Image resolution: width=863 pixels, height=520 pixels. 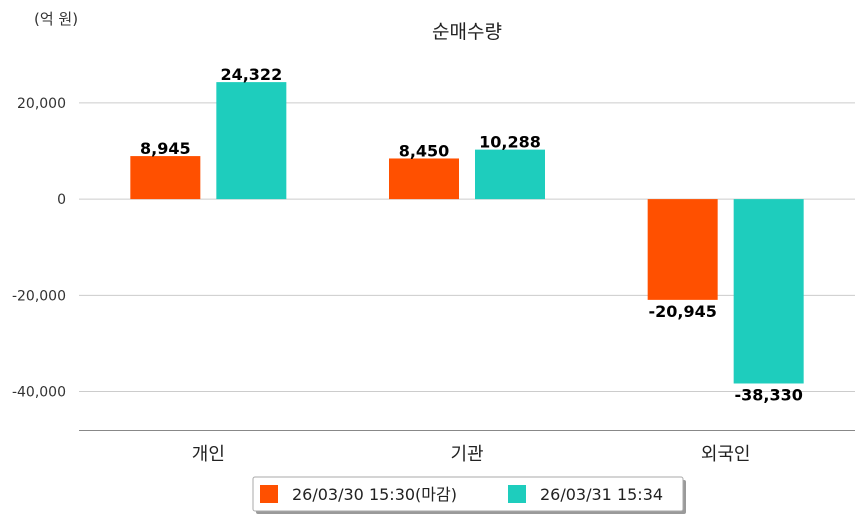 What do you see at coordinates (374, 494) in the screenshot?
I see `legend-item-label: 26/03/30 15:30(마감)` at bounding box center [374, 494].